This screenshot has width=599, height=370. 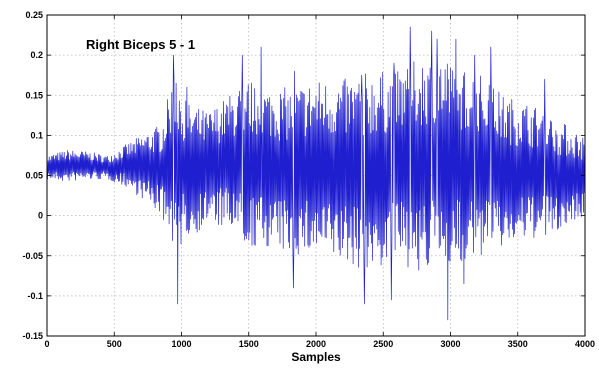 I want to click on x-tick-label: 3000, so click(x=450, y=344).